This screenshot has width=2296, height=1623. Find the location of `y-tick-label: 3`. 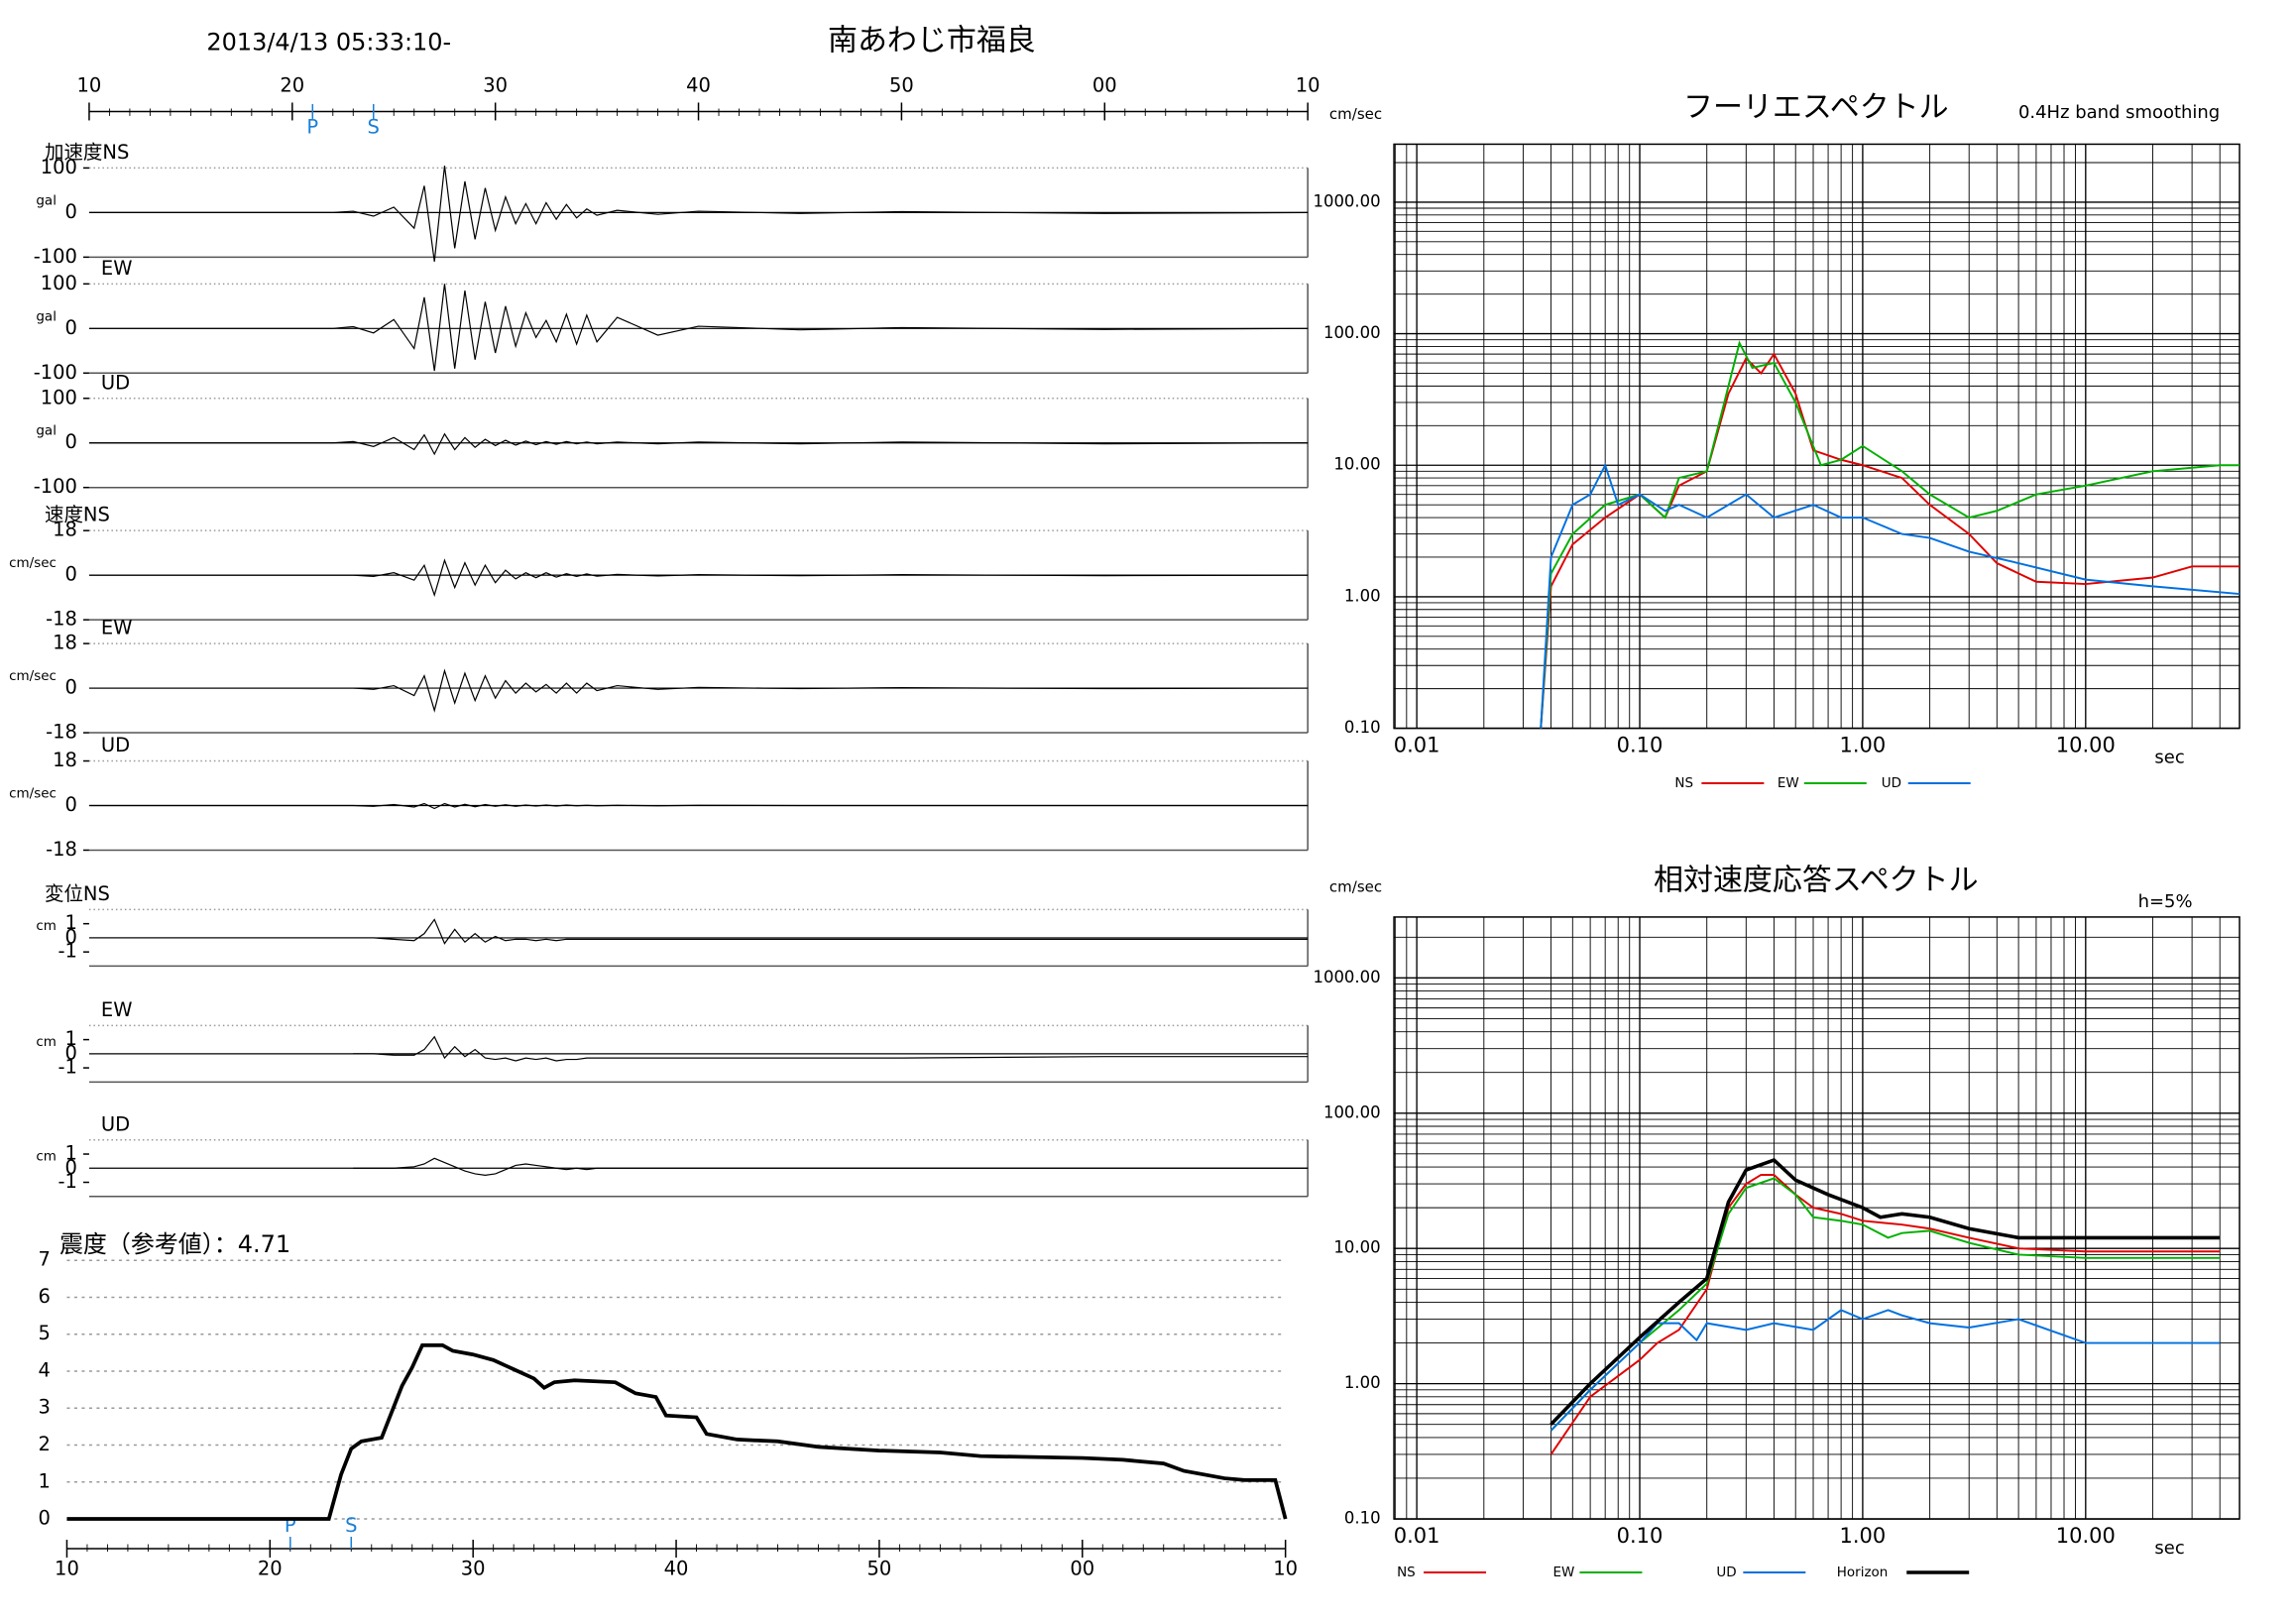

y-tick-label: 3 is located at coordinates (45, 1407).